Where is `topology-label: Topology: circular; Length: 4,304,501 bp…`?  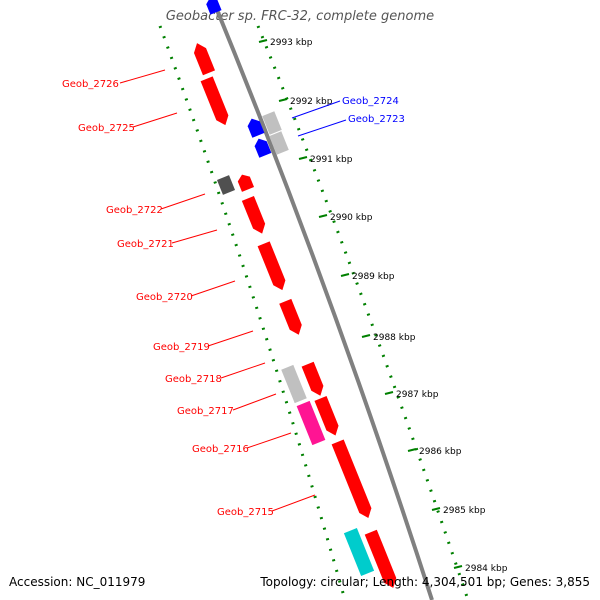 topology-label: Topology: circular; Length: 4,304,501 bp… is located at coordinates (425, 582).